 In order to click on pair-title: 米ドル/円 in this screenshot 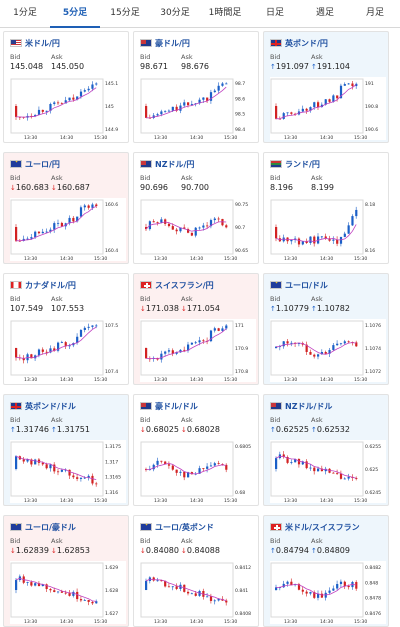, I will do `click(35, 44)`.